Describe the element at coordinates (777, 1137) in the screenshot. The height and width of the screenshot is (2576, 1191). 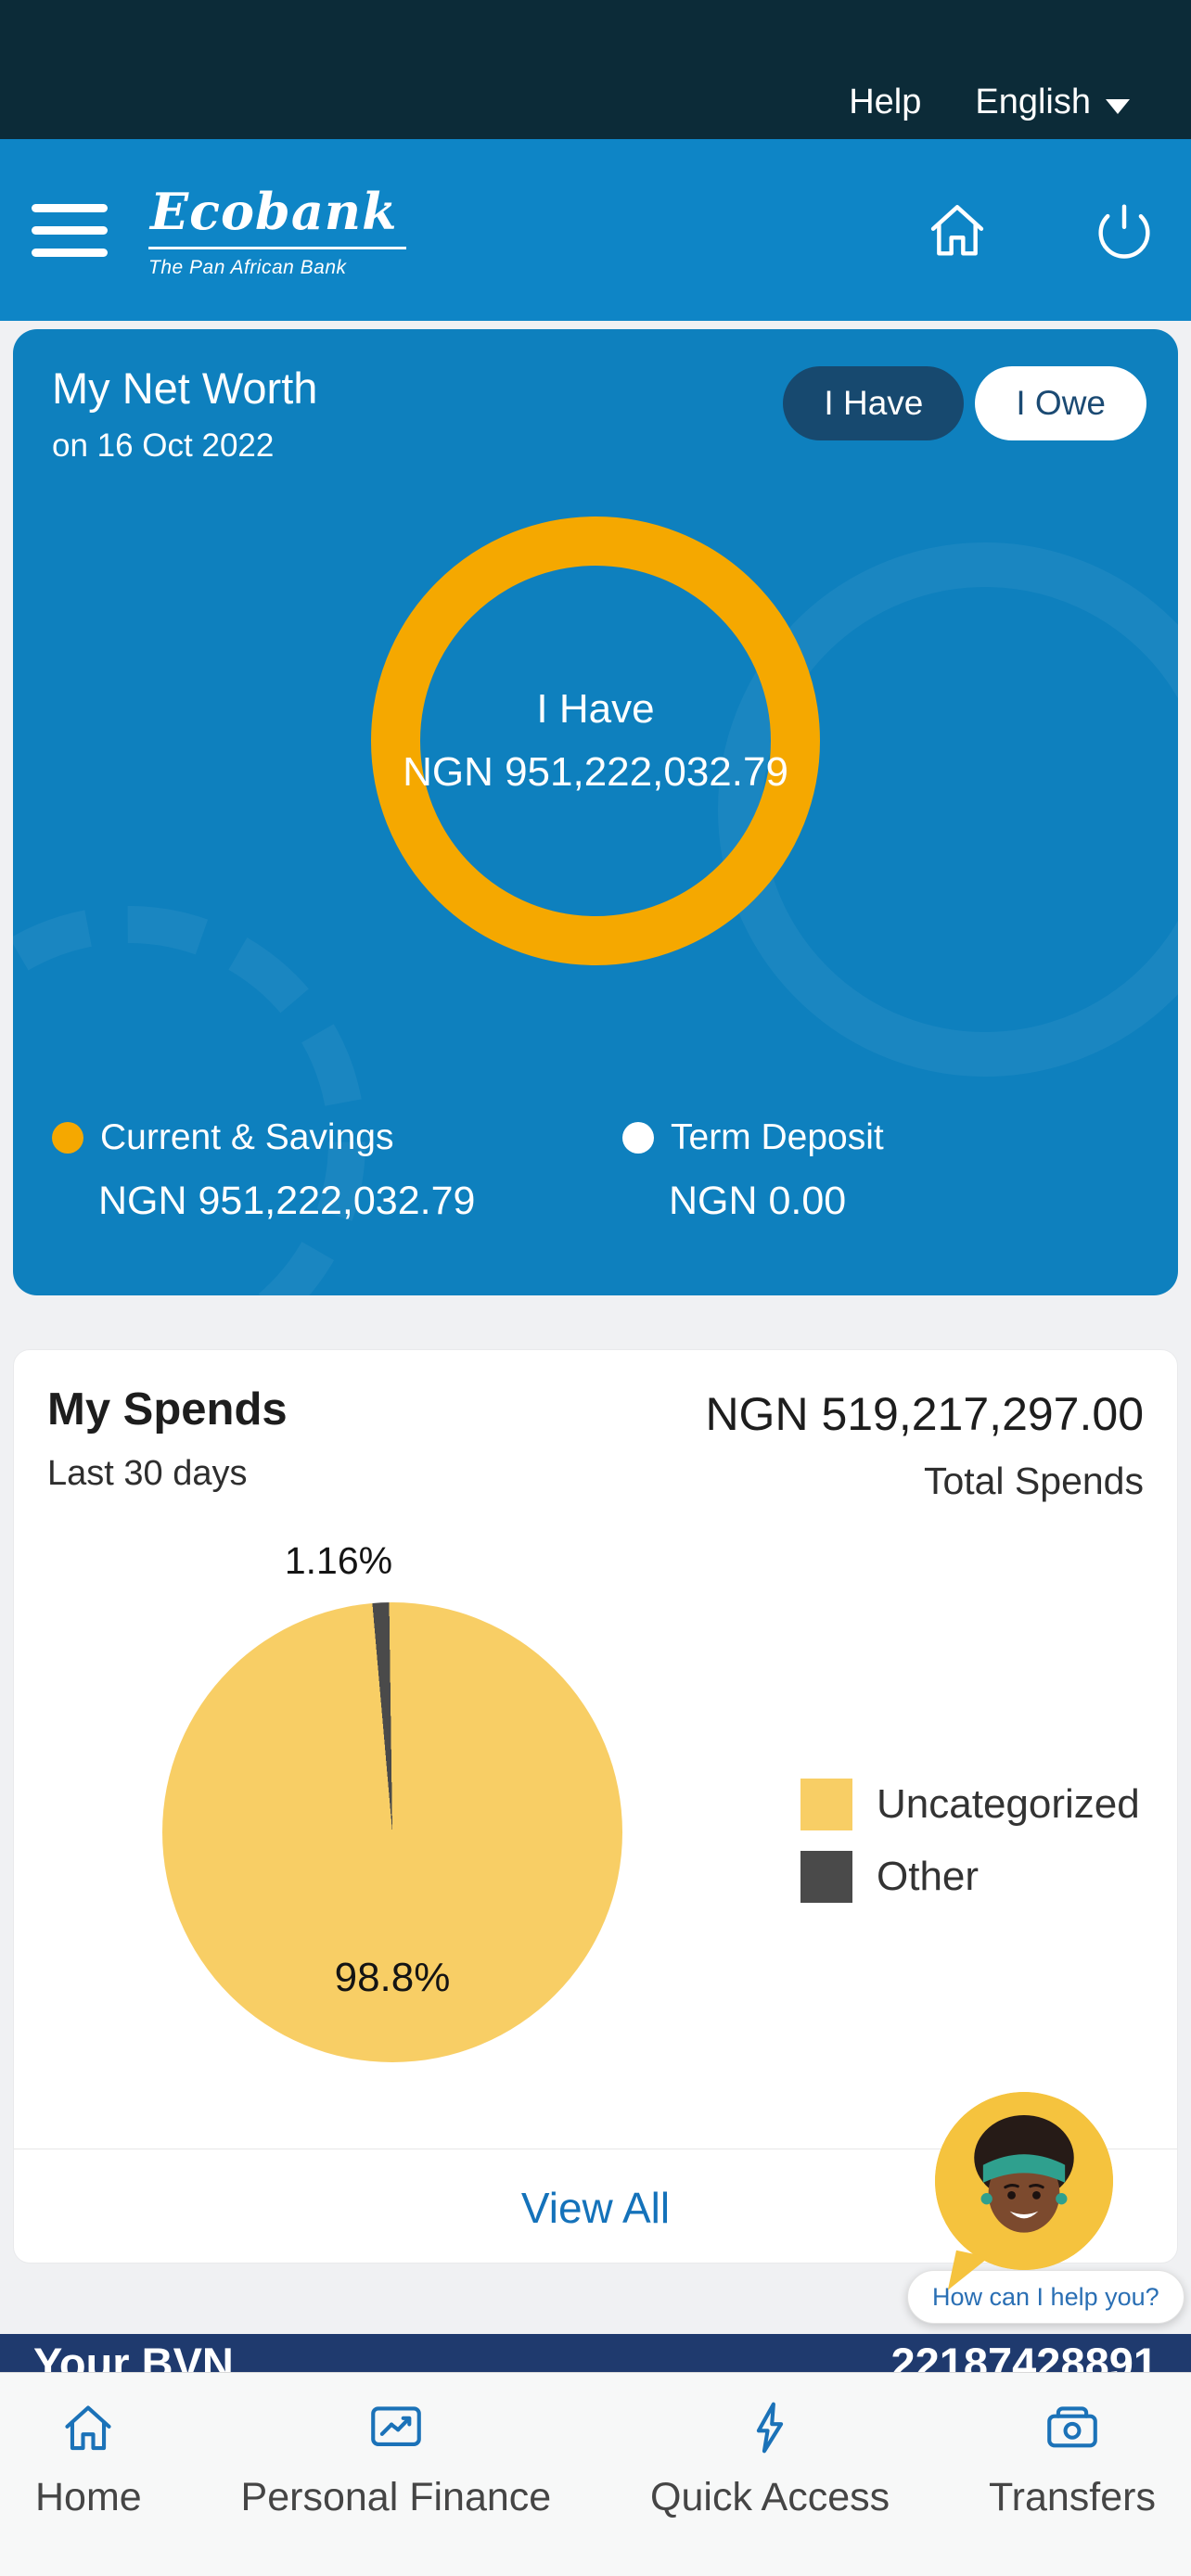
I see `legend-label: Term Deposit` at that location.